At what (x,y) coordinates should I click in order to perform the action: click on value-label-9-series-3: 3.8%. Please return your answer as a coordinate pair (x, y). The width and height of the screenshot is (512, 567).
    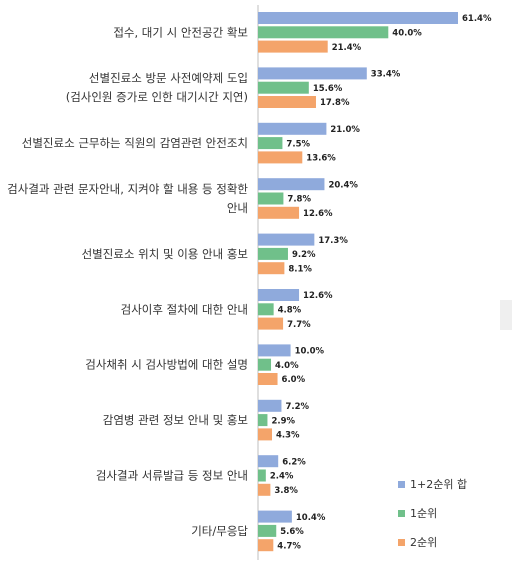
    Looking at the image, I should click on (286, 491).